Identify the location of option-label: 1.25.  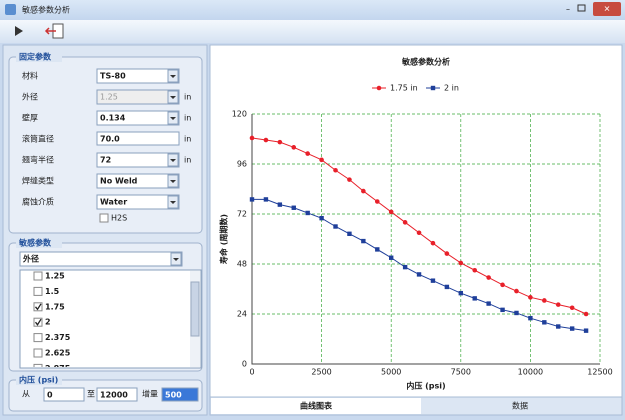
(55, 276).